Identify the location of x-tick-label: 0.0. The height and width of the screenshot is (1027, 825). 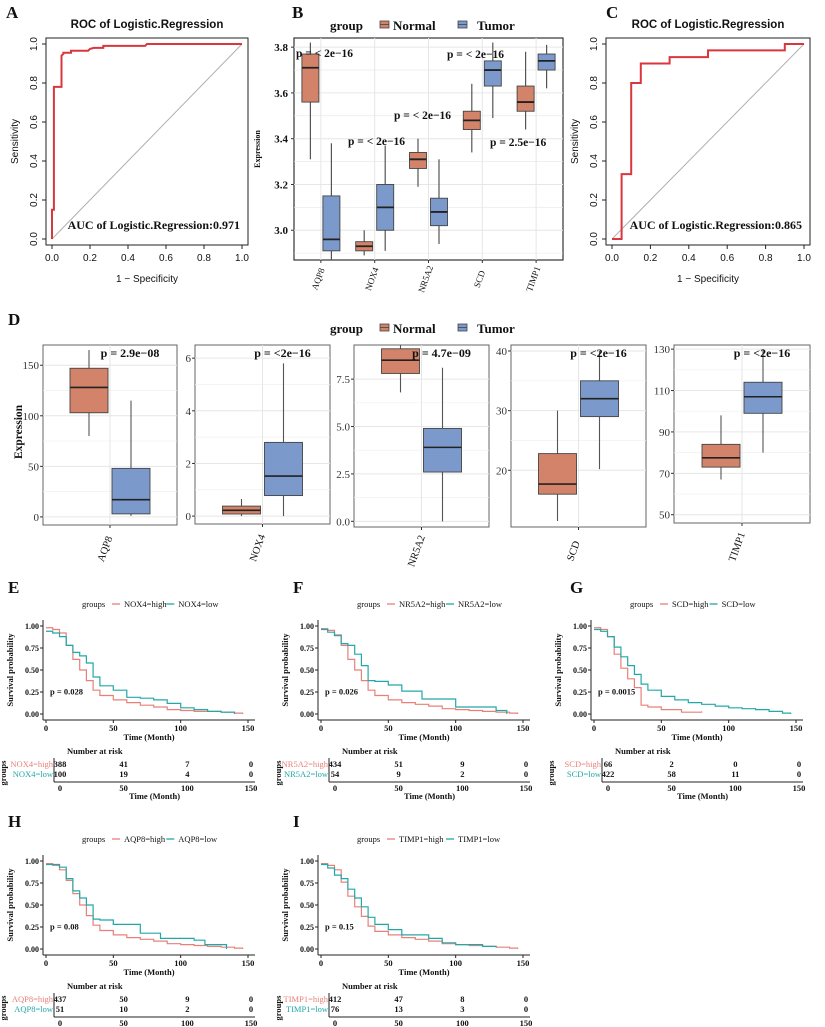
(52, 258).